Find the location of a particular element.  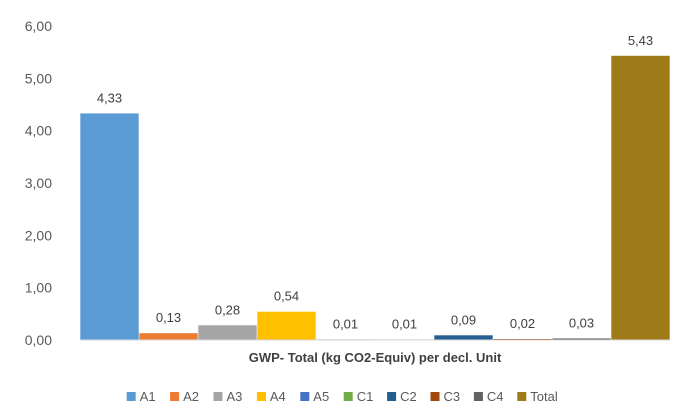

y-axis: 0,00 1,00 2,00 3,00 4,00 5,00 6,00 is located at coordinates (38, 183).